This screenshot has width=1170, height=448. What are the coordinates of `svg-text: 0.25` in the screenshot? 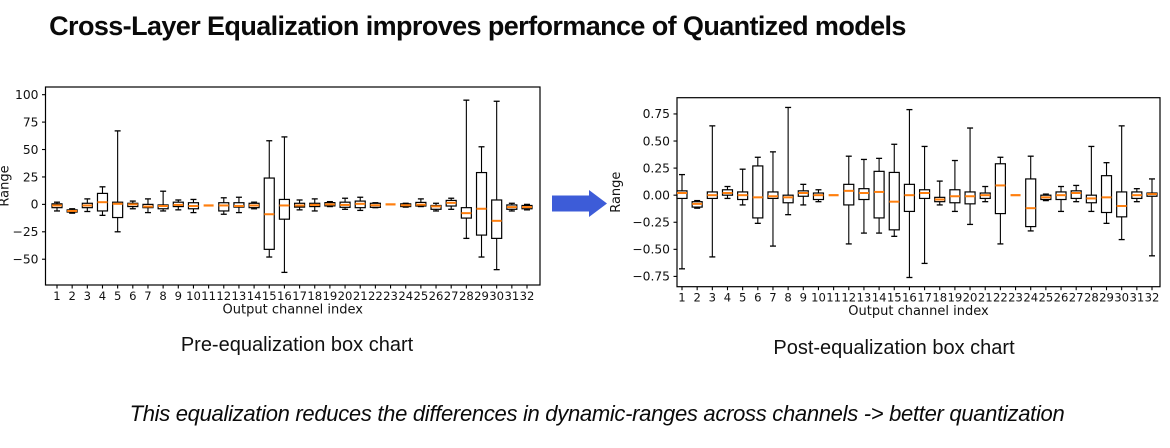 It's located at (656, 168).